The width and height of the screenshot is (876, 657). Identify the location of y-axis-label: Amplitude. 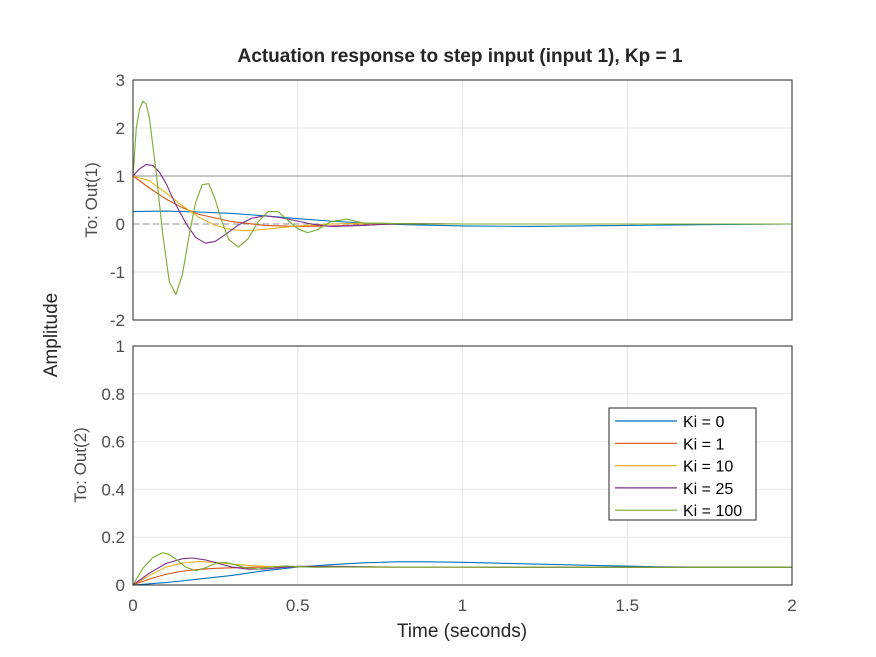
(51, 335).